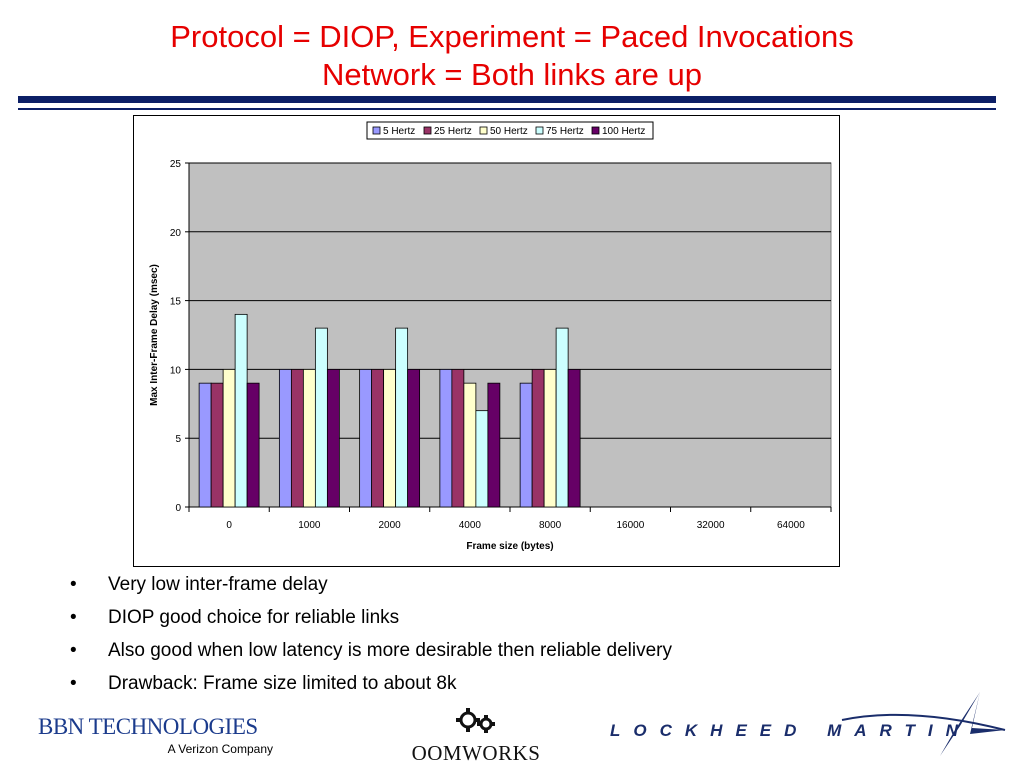 The height and width of the screenshot is (768, 1024). What do you see at coordinates (309, 525) in the screenshot?
I see `x-tick-label: 1000` at bounding box center [309, 525].